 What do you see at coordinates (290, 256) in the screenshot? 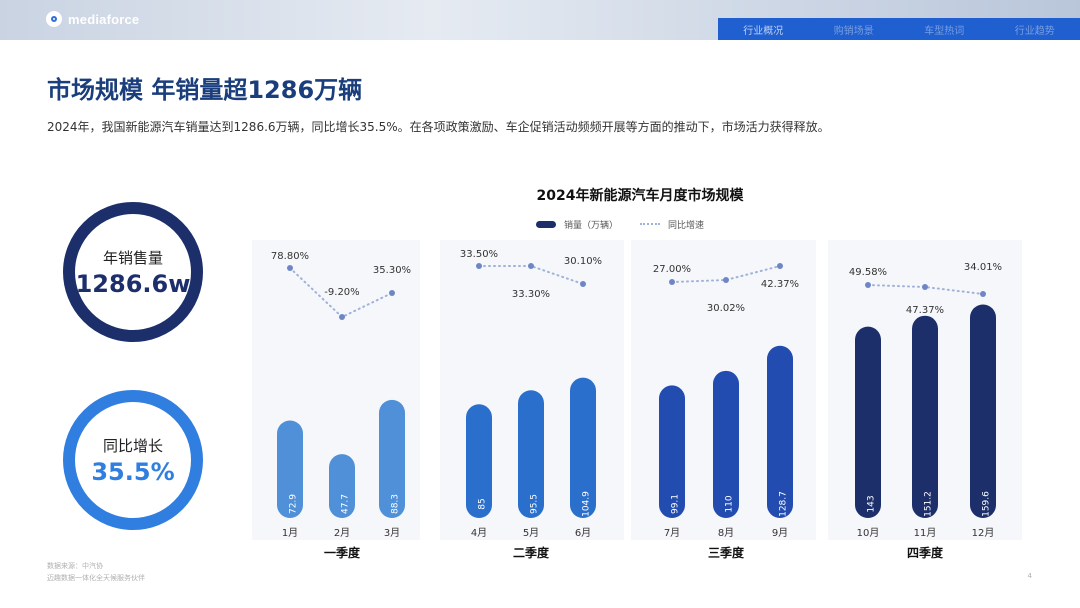
I see `growth-label: 78.80%` at bounding box center [290, 256].